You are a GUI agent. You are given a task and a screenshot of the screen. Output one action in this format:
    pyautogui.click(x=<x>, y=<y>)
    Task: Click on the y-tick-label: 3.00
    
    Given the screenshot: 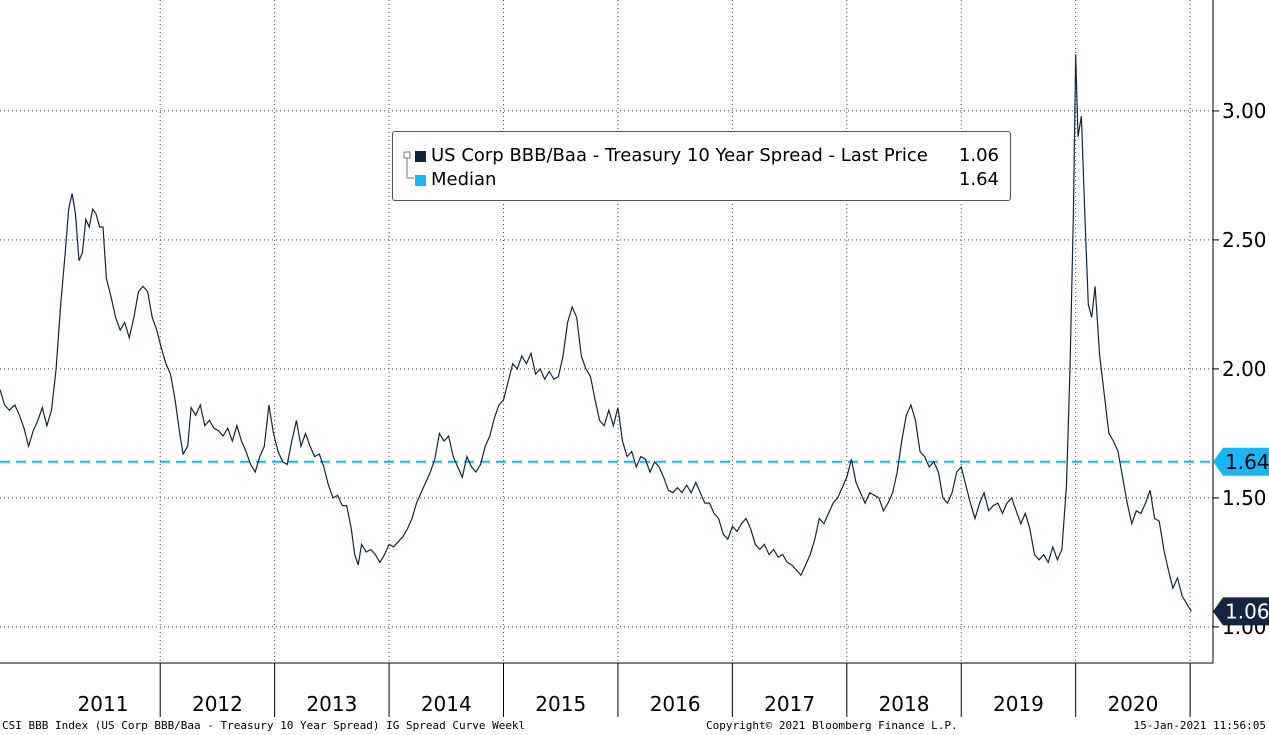 What is the action you would take?
    pyautogui.click(x=1244, y=111)
    